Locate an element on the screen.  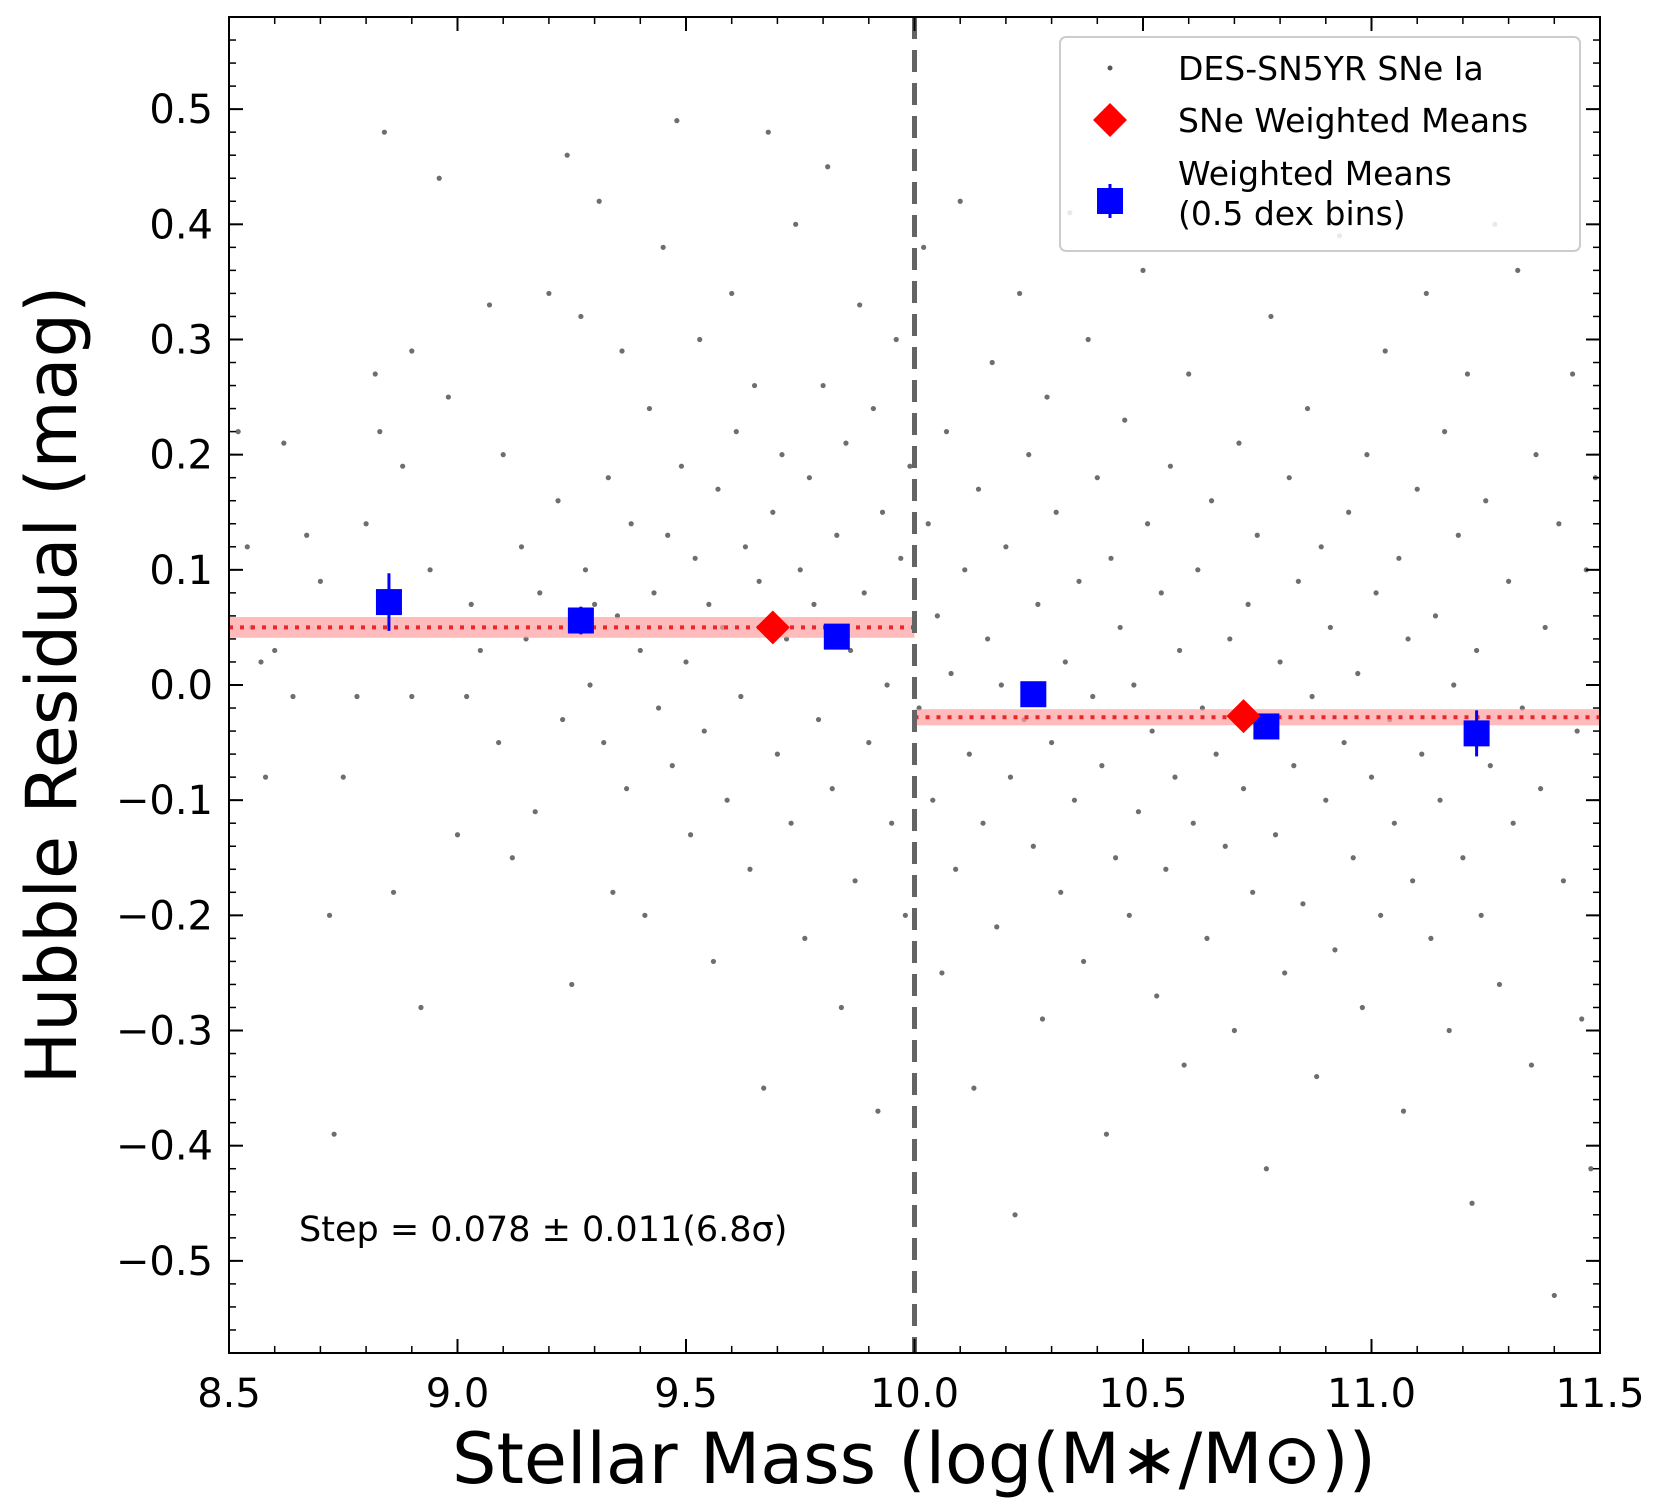
y-tick-label: −0.5 is located at coordinates (164, 1262).